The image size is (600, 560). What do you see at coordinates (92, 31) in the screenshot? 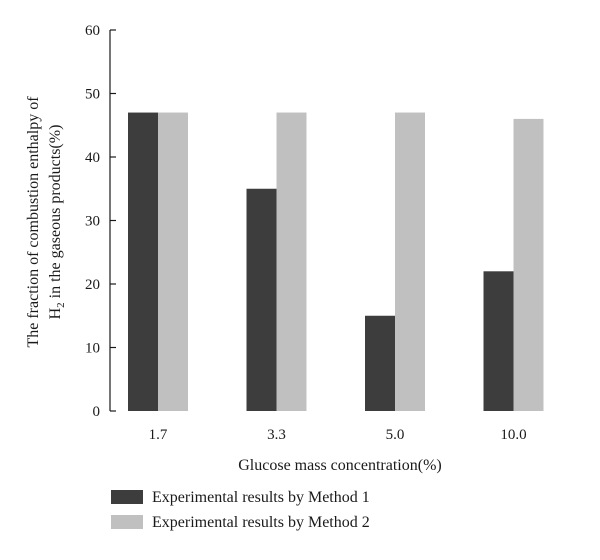
I see `y-tick-label: 60` at bounding box center [92, 31].